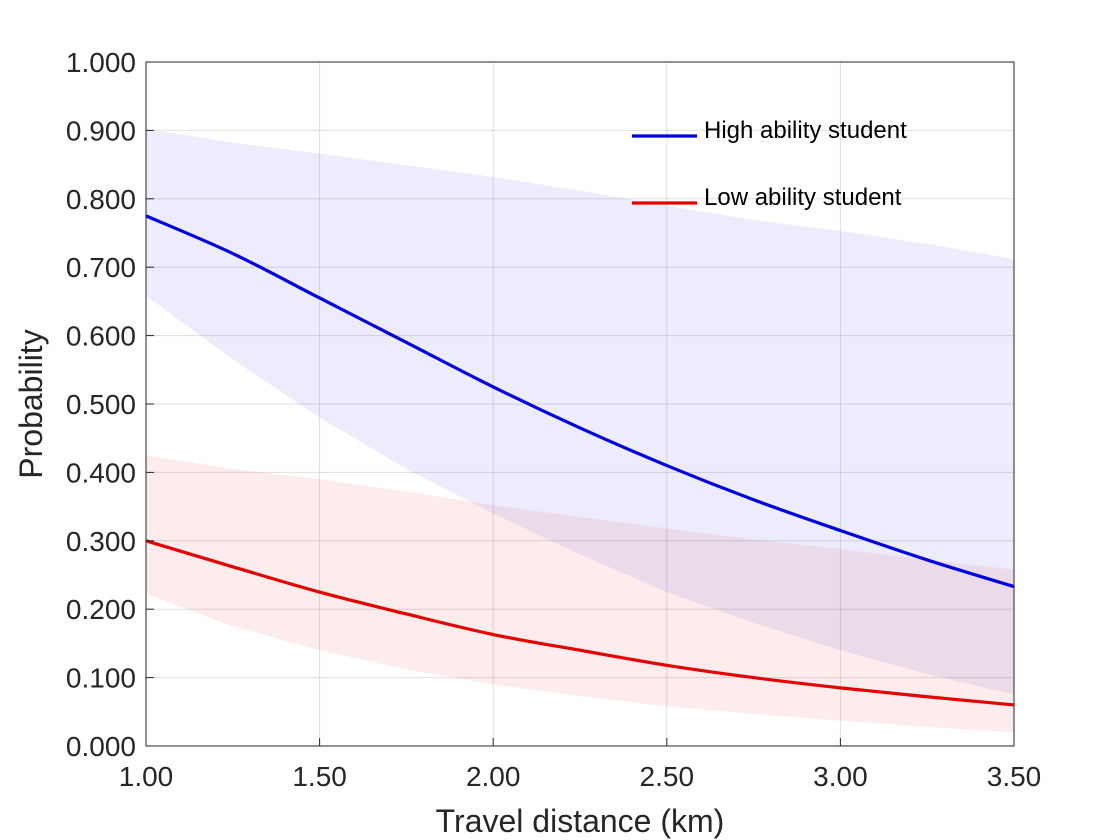 Image resolution: width=1120 pixels, height=840 pixels. I want to click on y-tick-label: 0.100, so click(101, 678).